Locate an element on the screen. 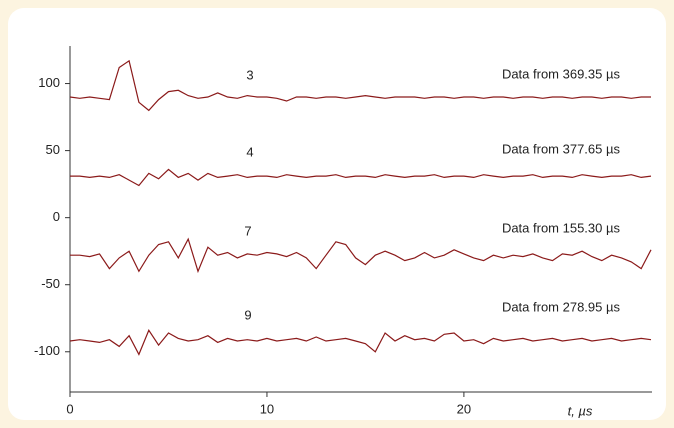 This screenshot has height=428, width=674. trace-label: 7 is located at coordinates (247, 230).